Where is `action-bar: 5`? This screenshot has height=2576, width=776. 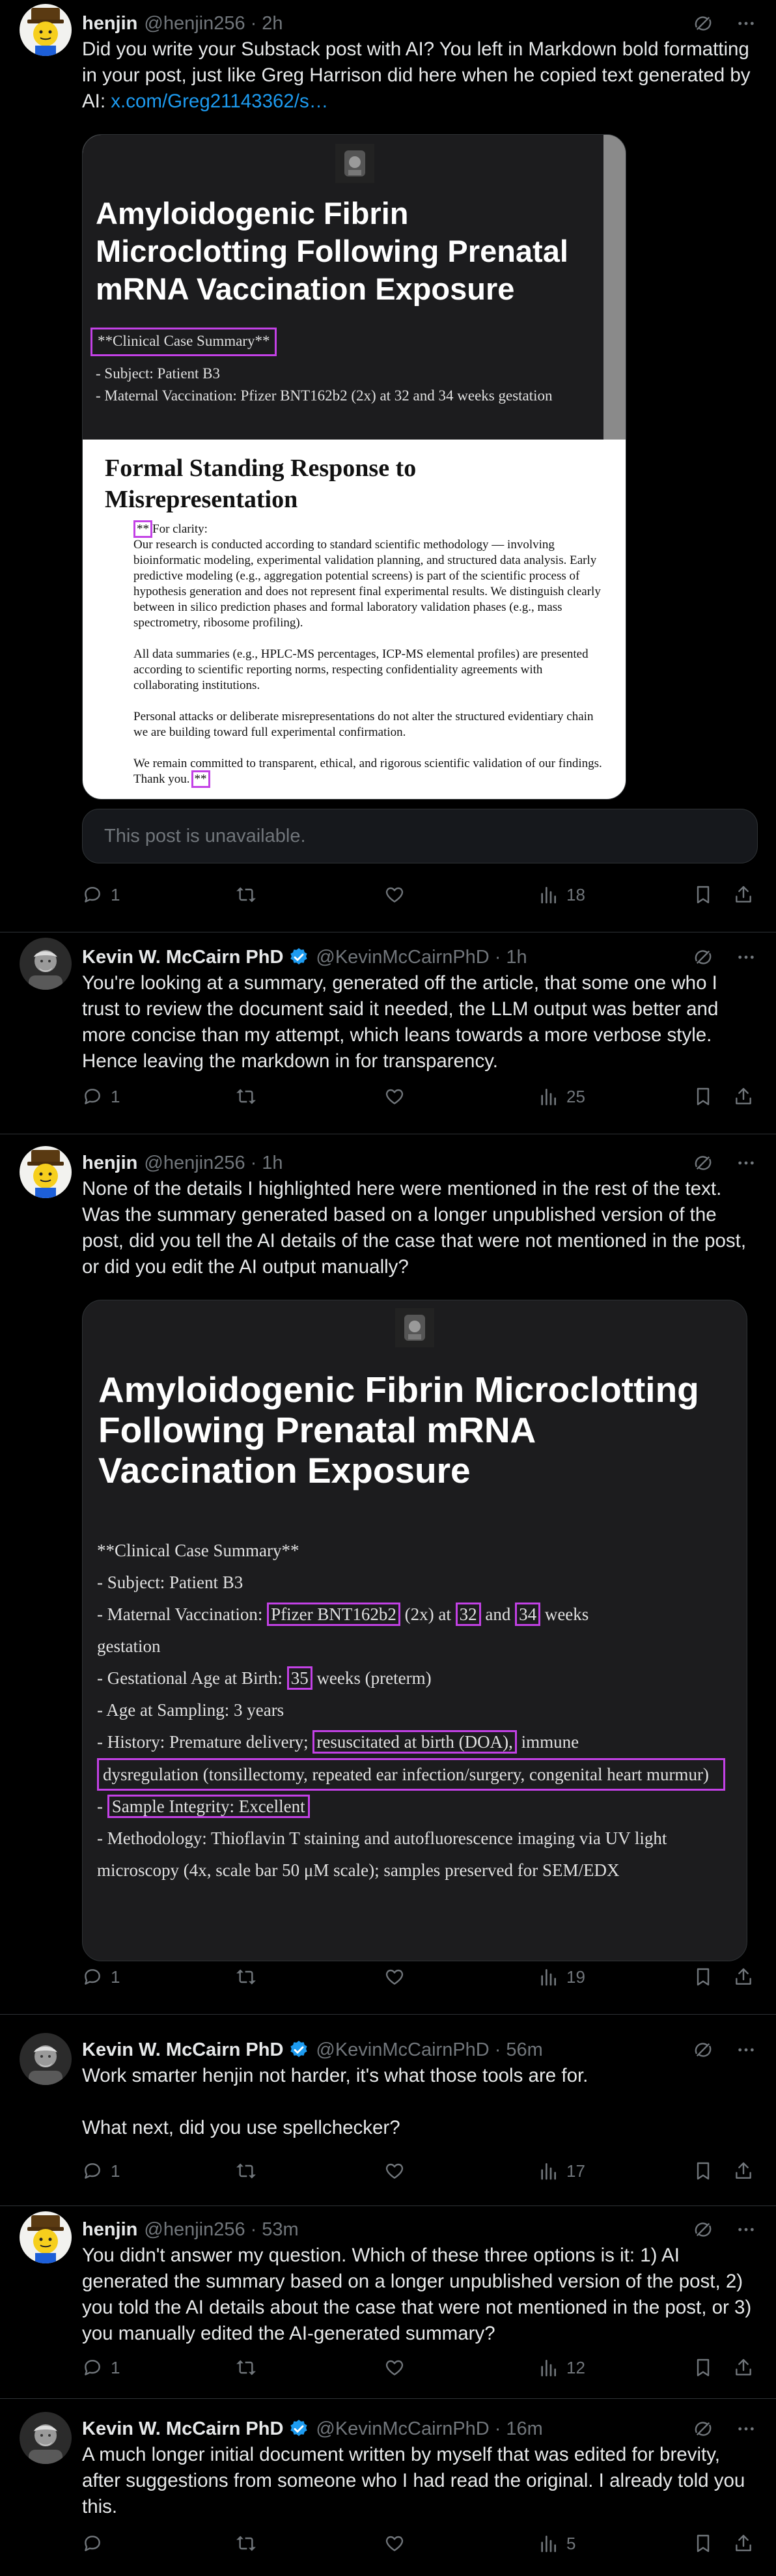 action-bar: 5 is located at coordinates (420, 2543).